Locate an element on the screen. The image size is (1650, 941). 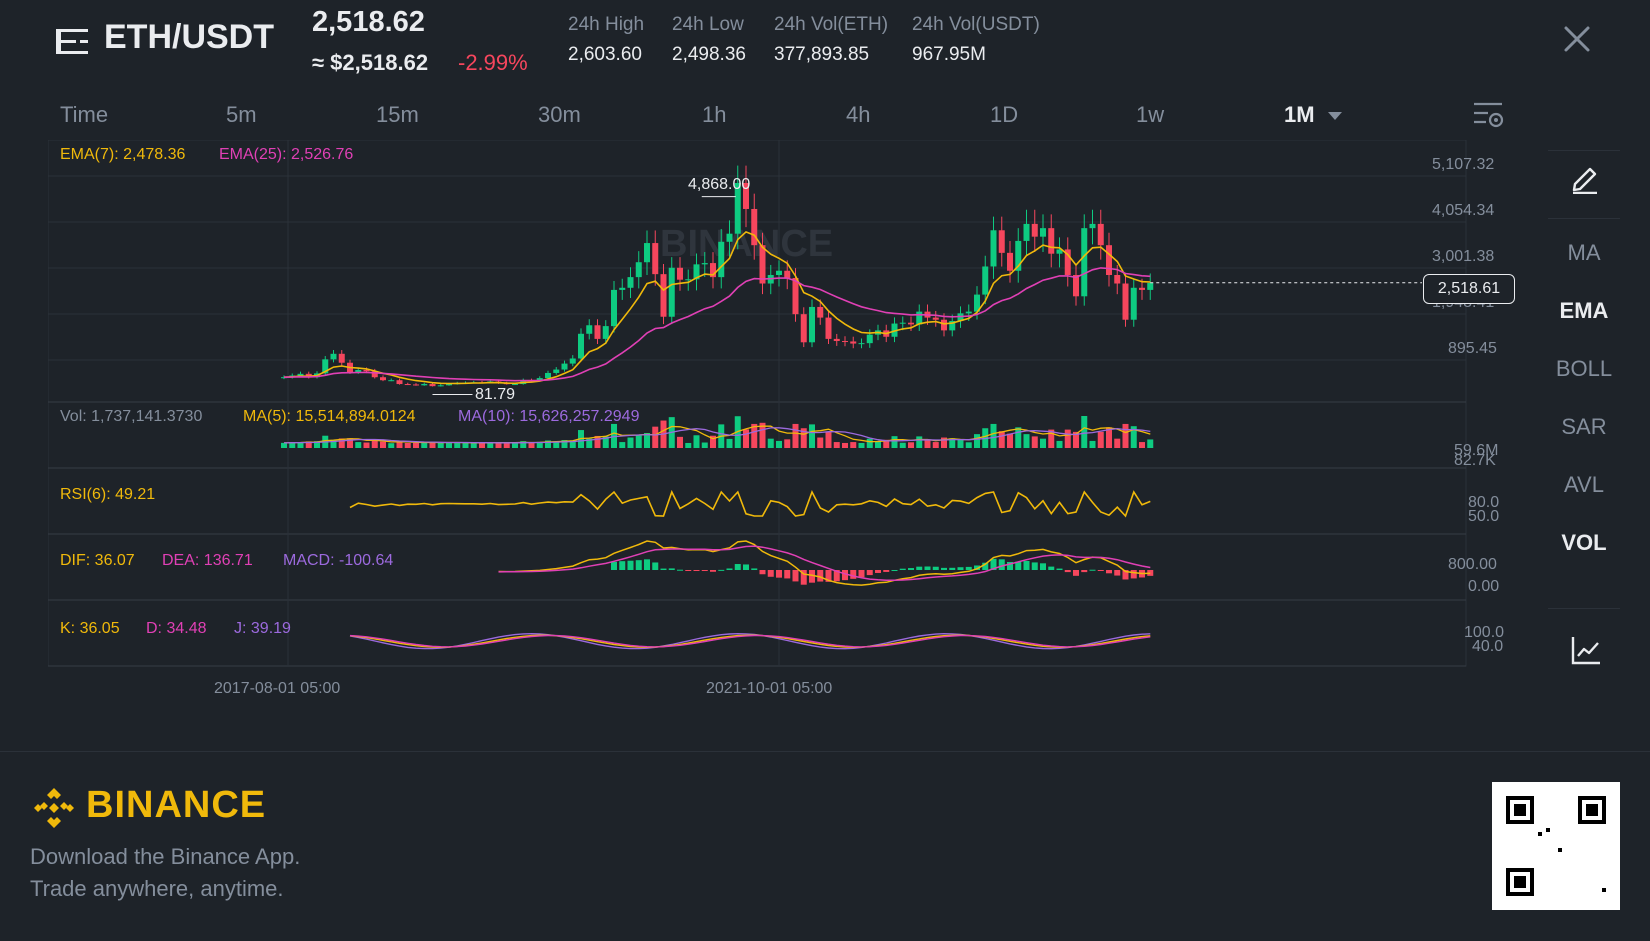
indicator-avl: AVL is located at coordinates (1584, 484).